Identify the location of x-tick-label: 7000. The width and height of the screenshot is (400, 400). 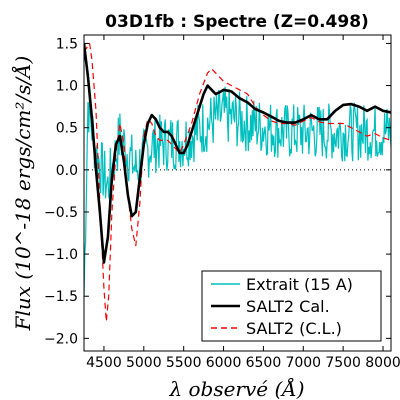
(303, 363).